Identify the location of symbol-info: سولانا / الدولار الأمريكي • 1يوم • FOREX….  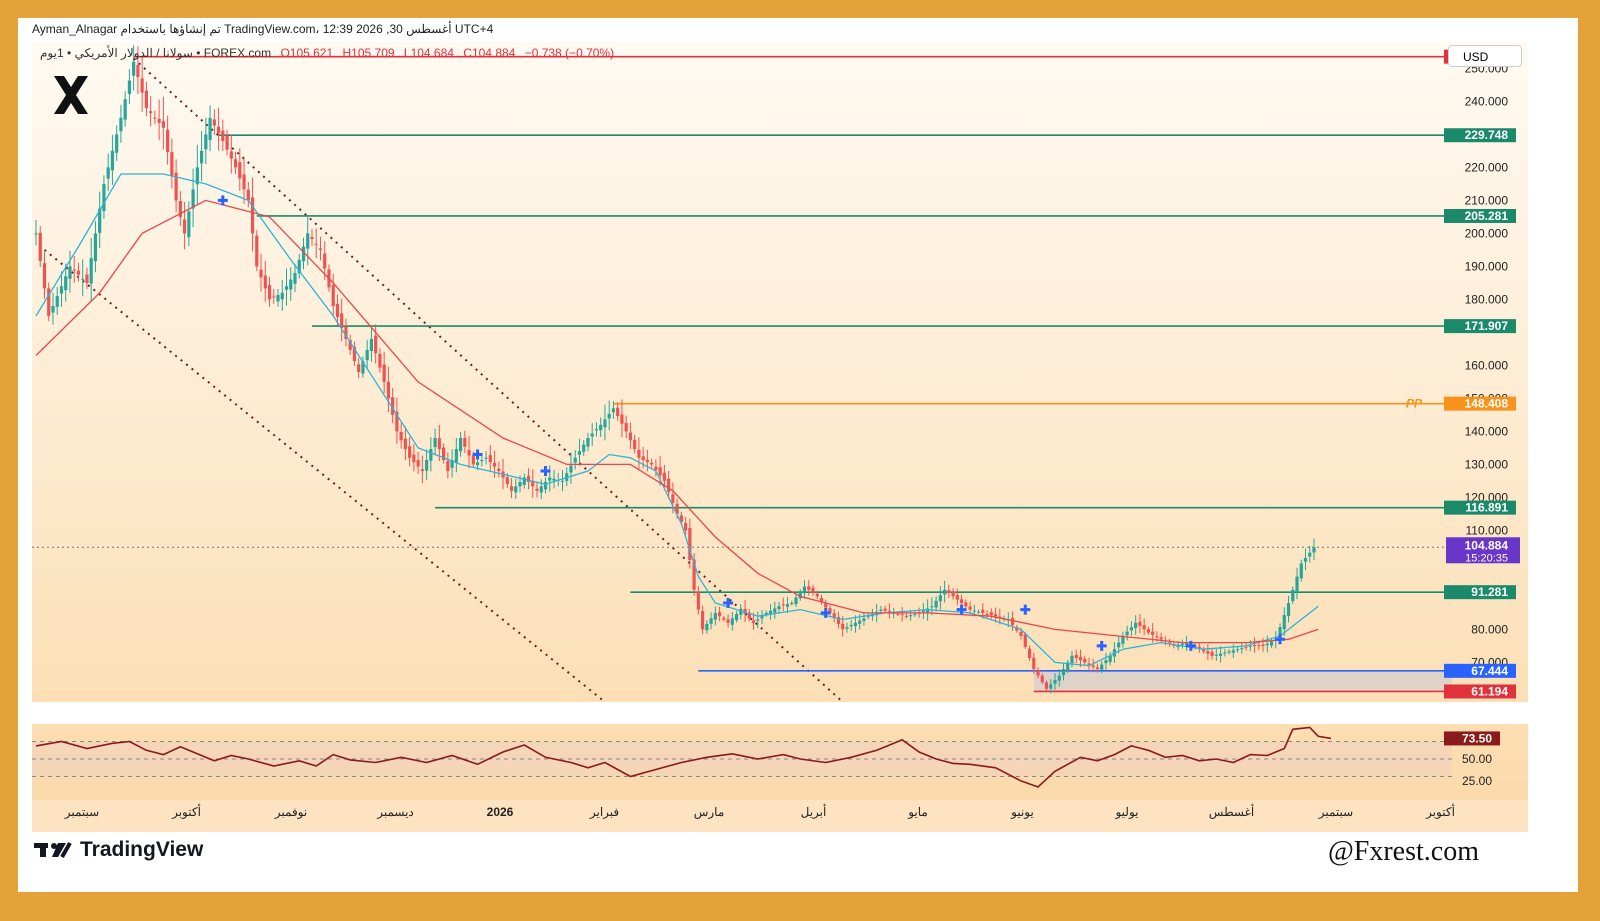
(327, 53).